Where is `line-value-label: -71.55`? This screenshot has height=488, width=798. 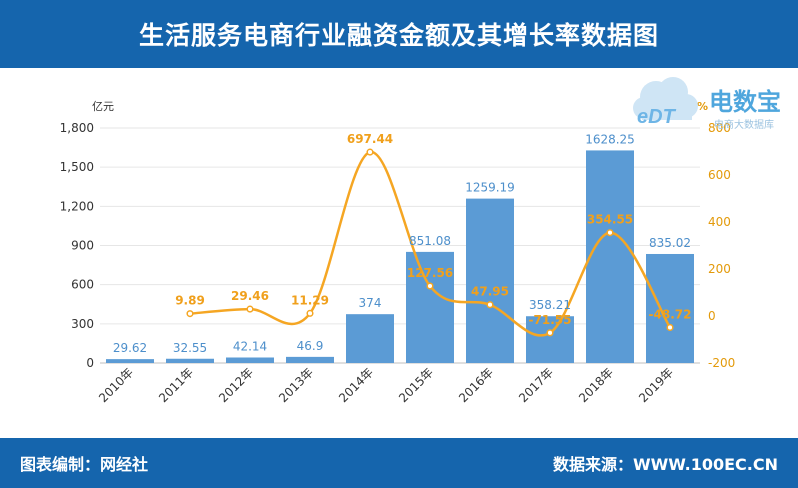
line-value-label: -71.55 is located at coordinates (550, 320).